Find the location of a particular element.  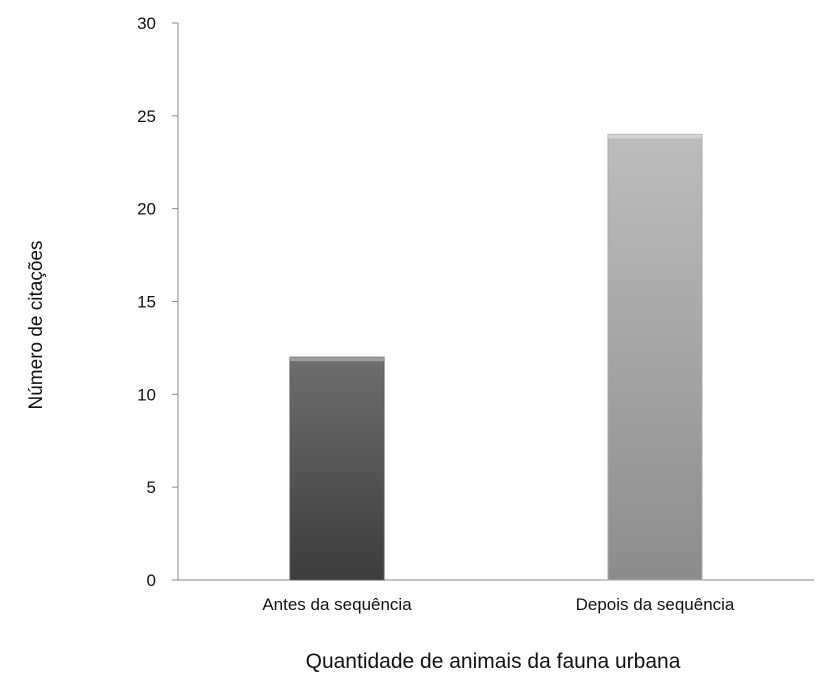

y-tick-label: 20 is located at coordinates (146, 209).